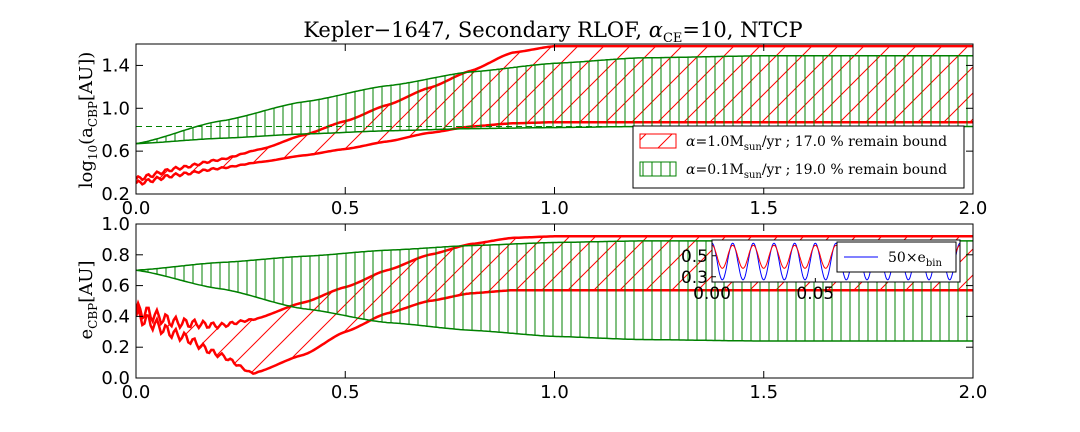  What do you see at coordinates (115, 316) in the screenshot?
I see `bot-ytick-label: 0.4` at bounding box center [115, 316].